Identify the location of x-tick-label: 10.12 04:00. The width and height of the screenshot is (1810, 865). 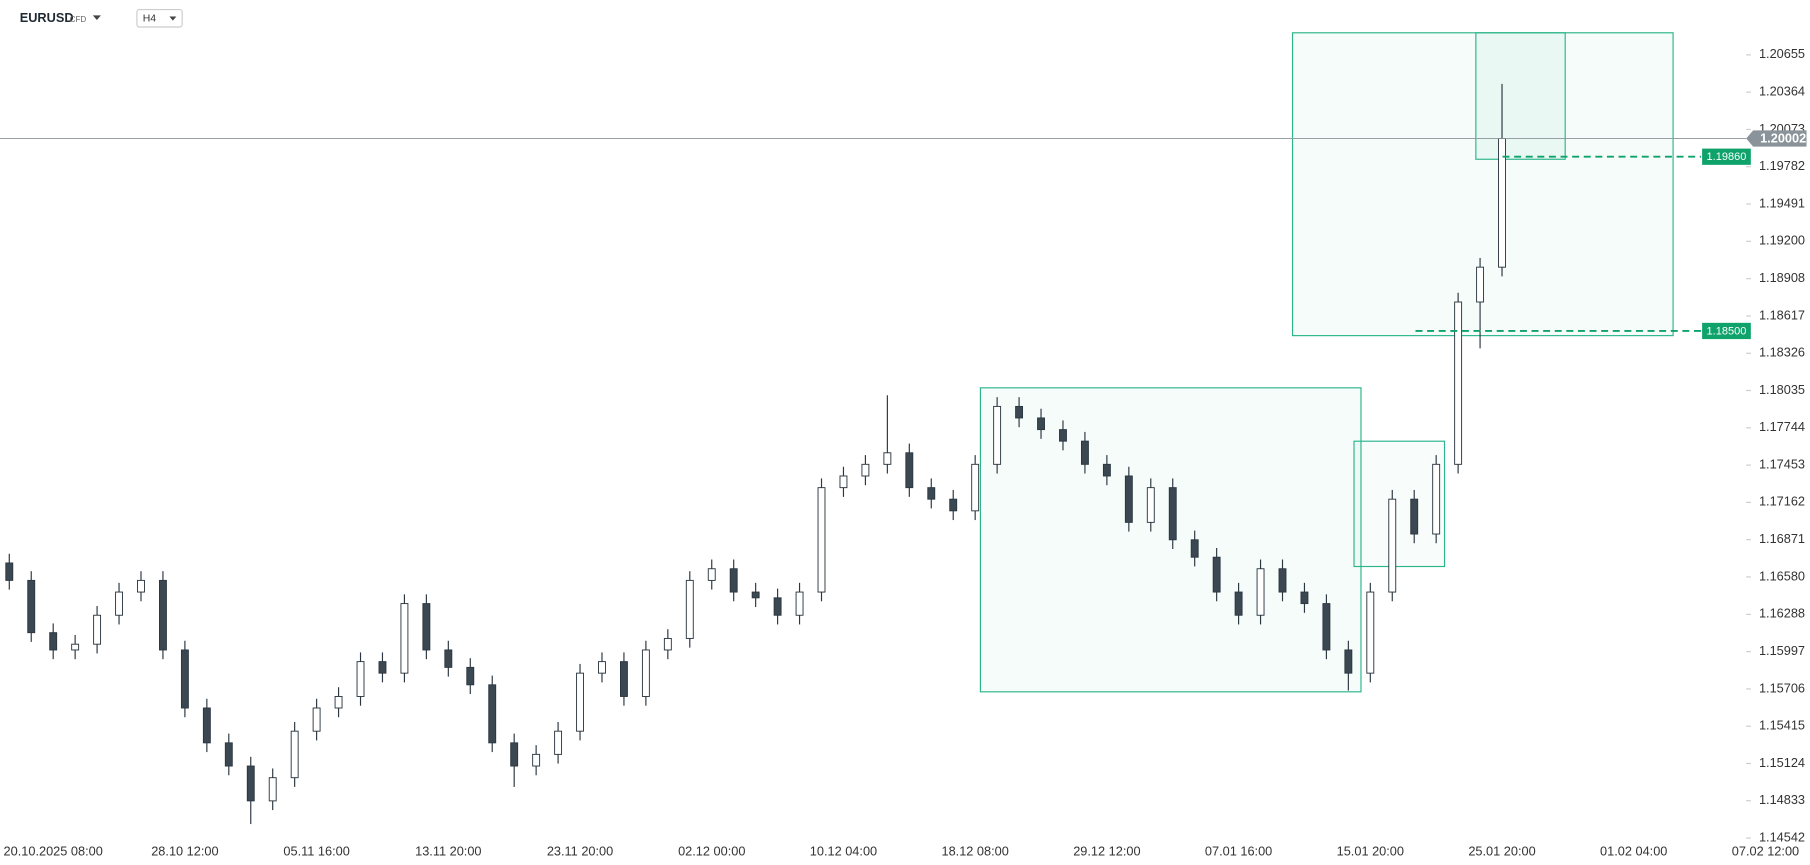
(843, 850).